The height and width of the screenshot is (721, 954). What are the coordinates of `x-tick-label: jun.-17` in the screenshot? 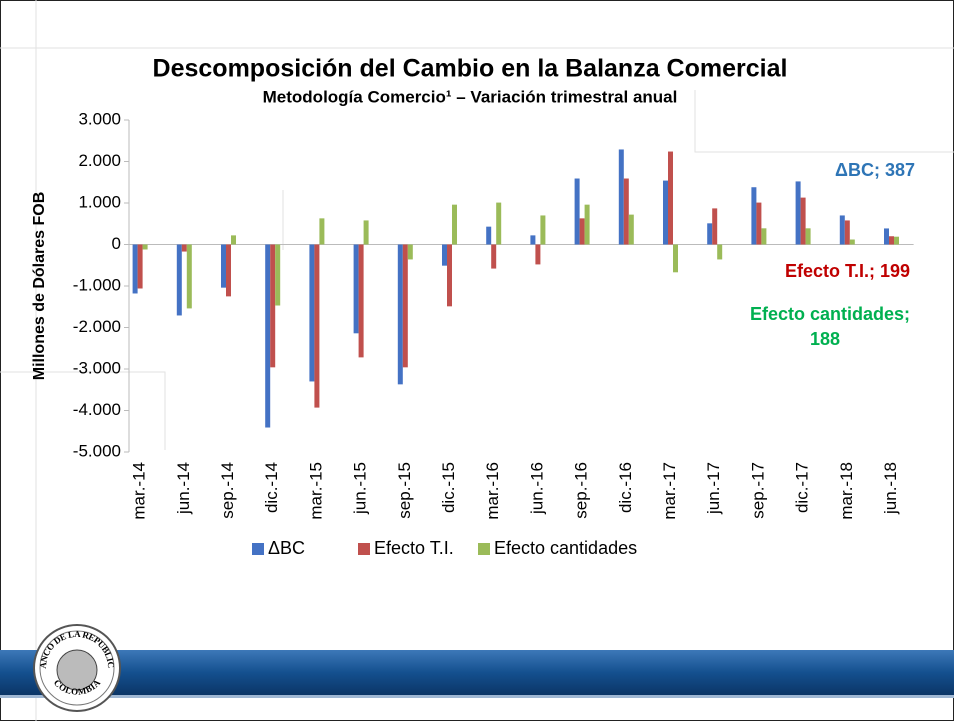 It's located at (713, 488).